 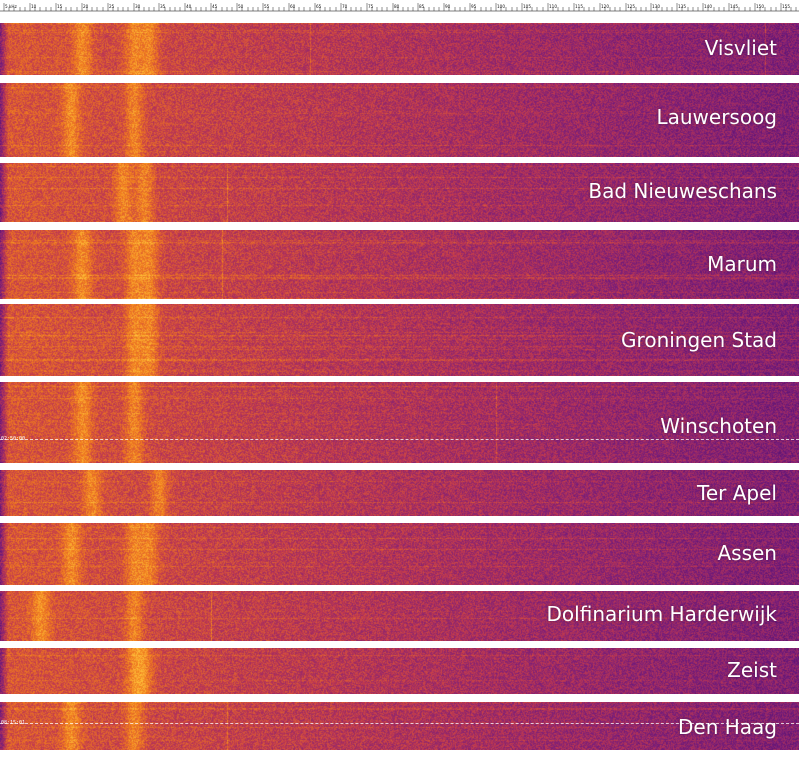 I want to click on axis-tick-label: 40, so click(x=189, y=6).